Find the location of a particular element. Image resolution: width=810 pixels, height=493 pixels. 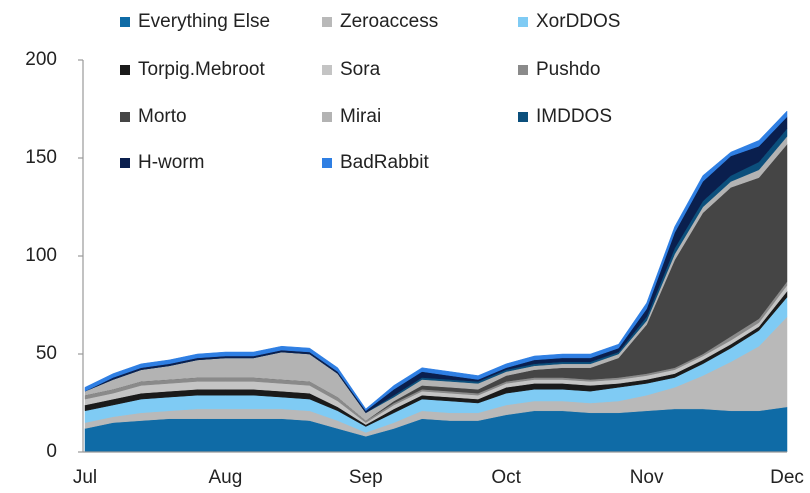

legend-label: Torpig.Mebroot is located at coordinates (201, 69).